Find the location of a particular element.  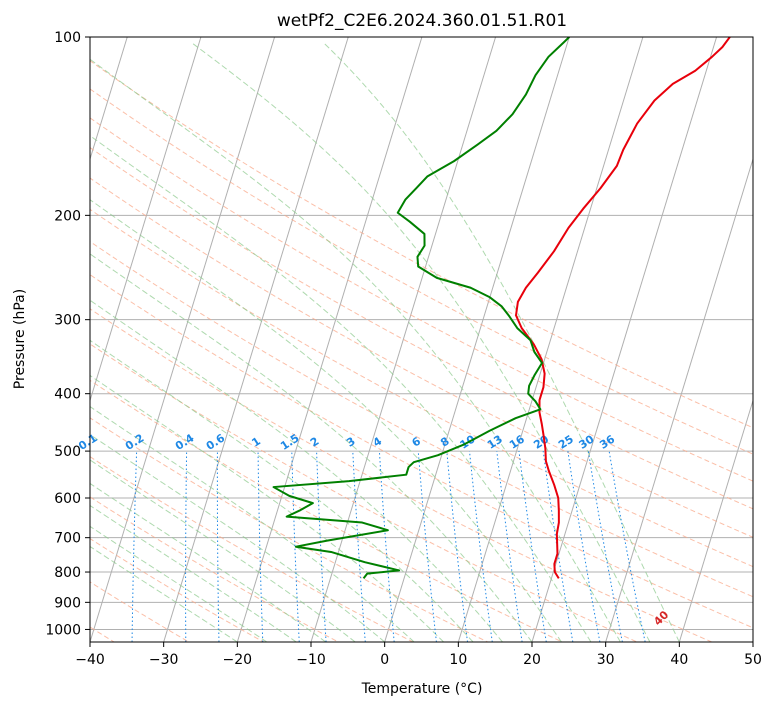

x-tick-label: 50 is located at coordinates (753, 660).